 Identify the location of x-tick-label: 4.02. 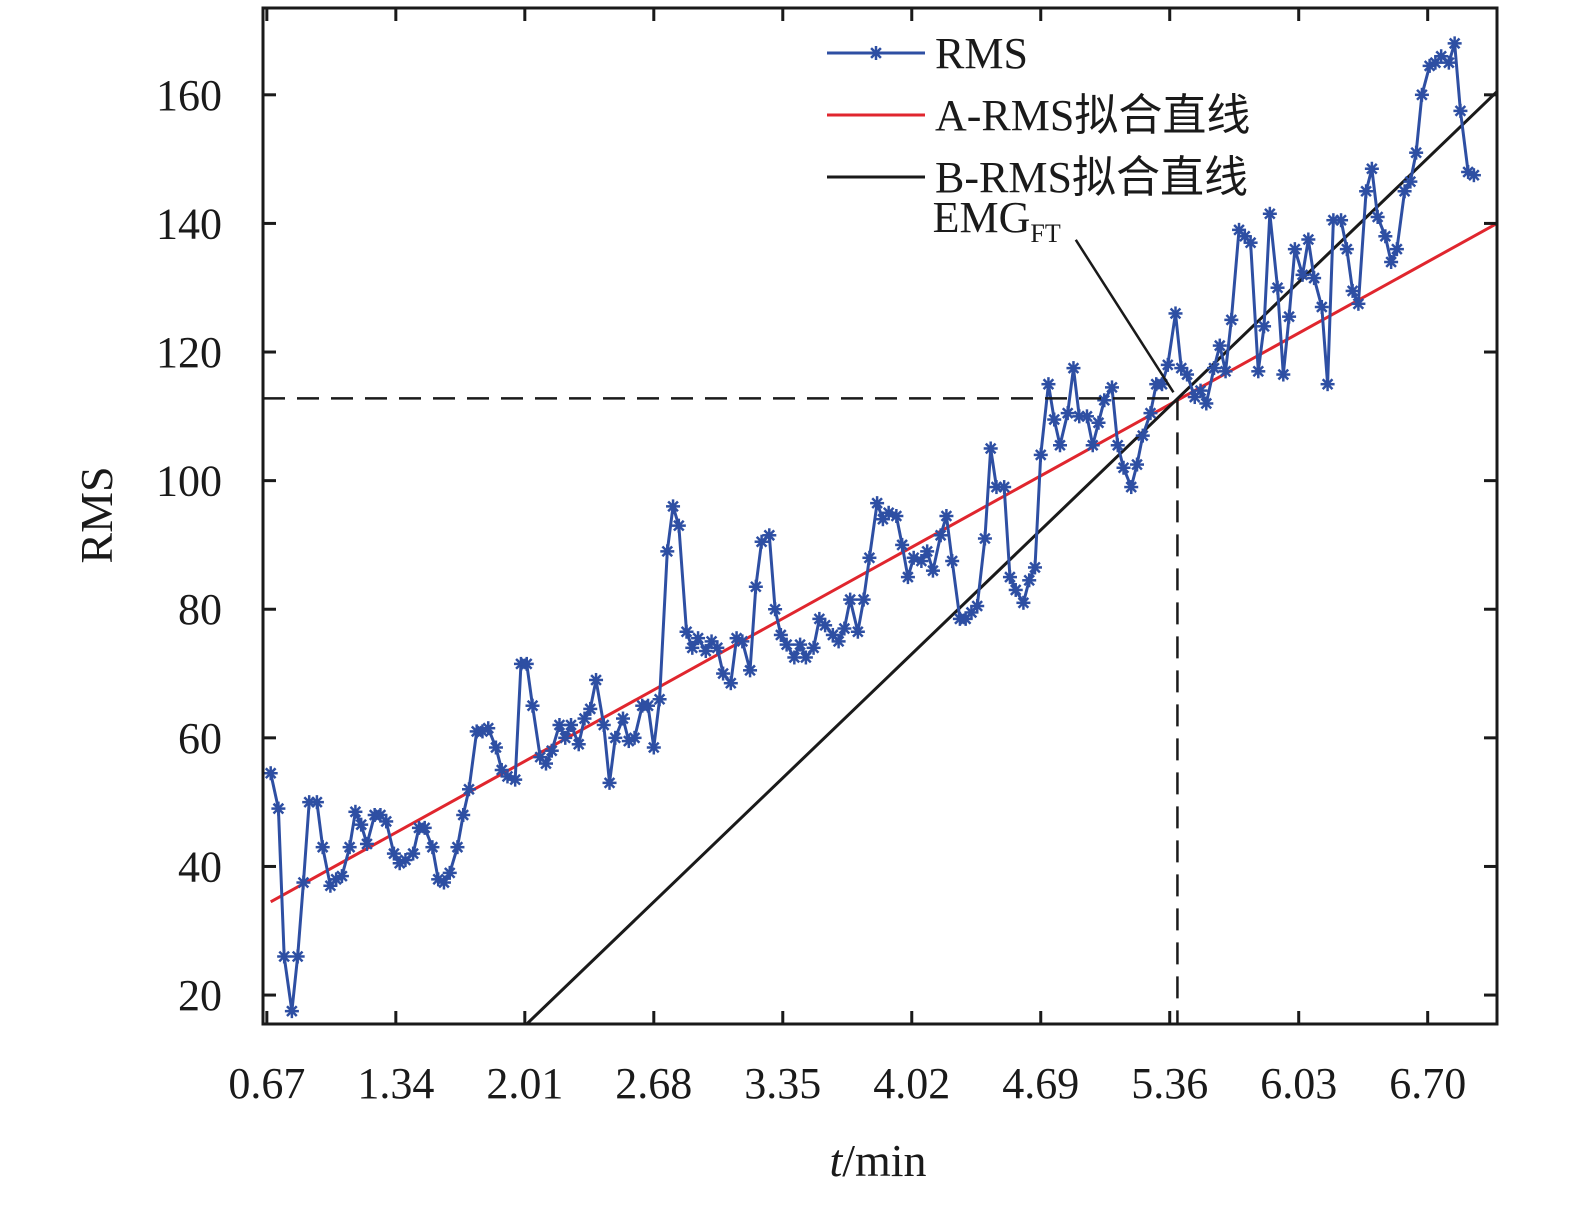
(911, 1083).